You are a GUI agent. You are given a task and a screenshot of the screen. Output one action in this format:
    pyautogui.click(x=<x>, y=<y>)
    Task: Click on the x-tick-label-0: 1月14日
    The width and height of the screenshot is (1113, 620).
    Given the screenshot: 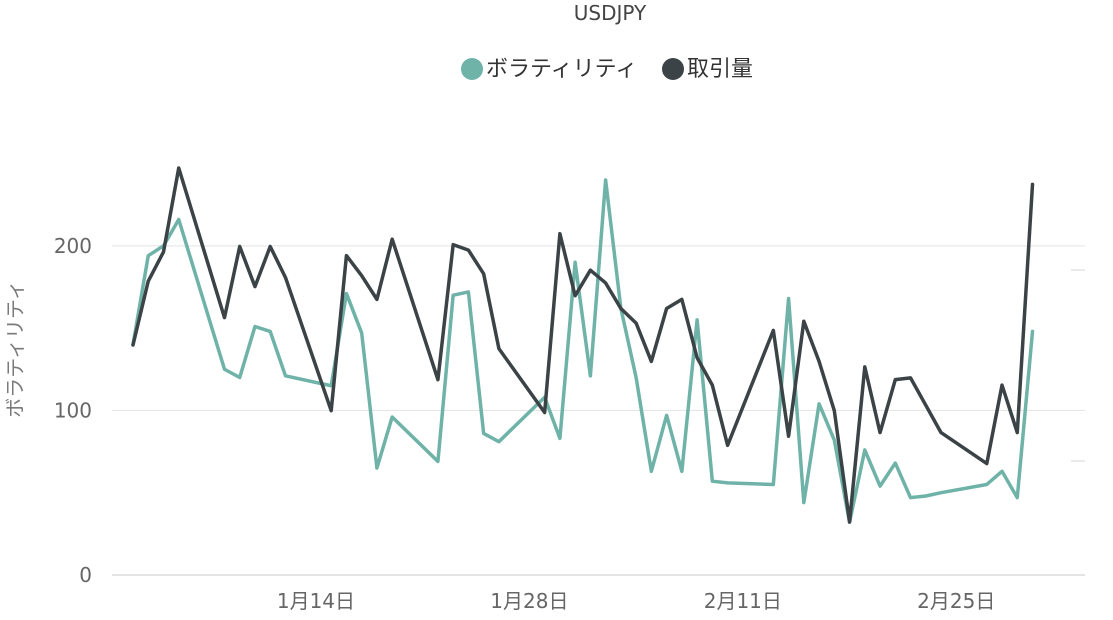 What is the action you would take?
    pyautogui.click(x=316, y=601)
    